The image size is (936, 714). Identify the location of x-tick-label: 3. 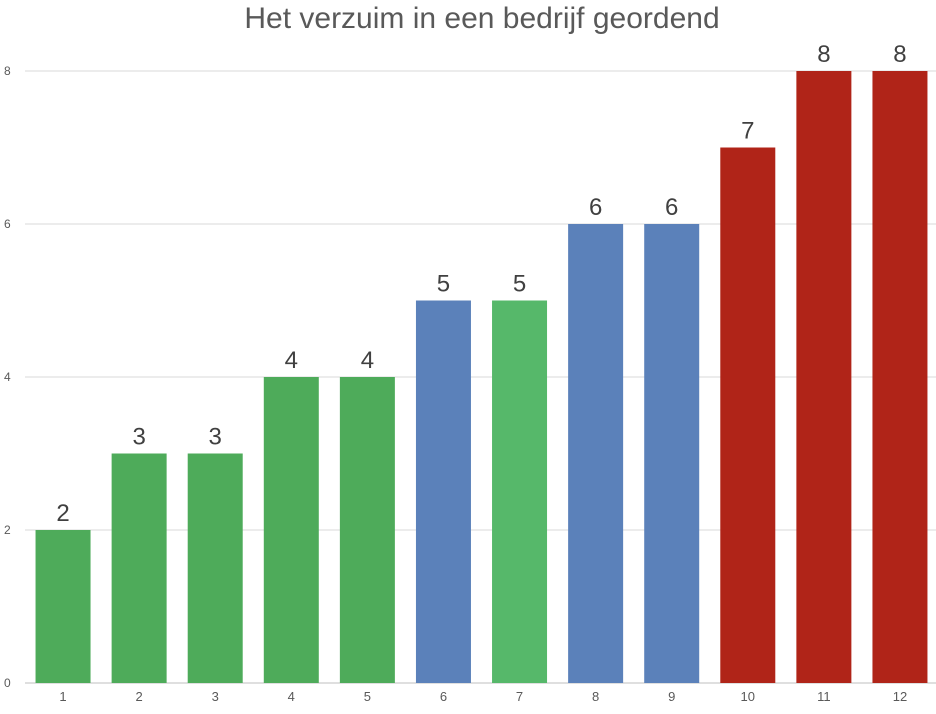
(215, 696).